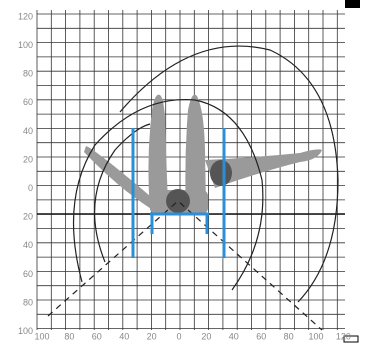 The image size is (366, 350). Describe the element at coordinates (158, 152) in the screenshot. I see `left-upper-body` at that location.